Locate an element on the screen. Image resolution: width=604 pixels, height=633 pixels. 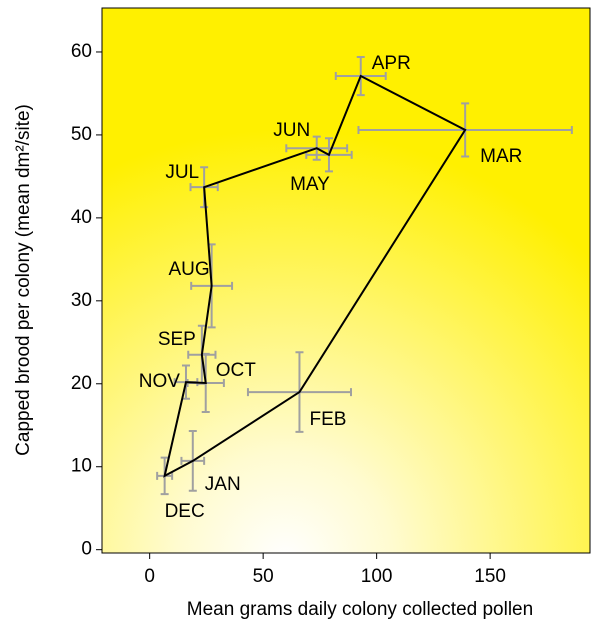
point-label: NOV is located at coordinates (160, 381).